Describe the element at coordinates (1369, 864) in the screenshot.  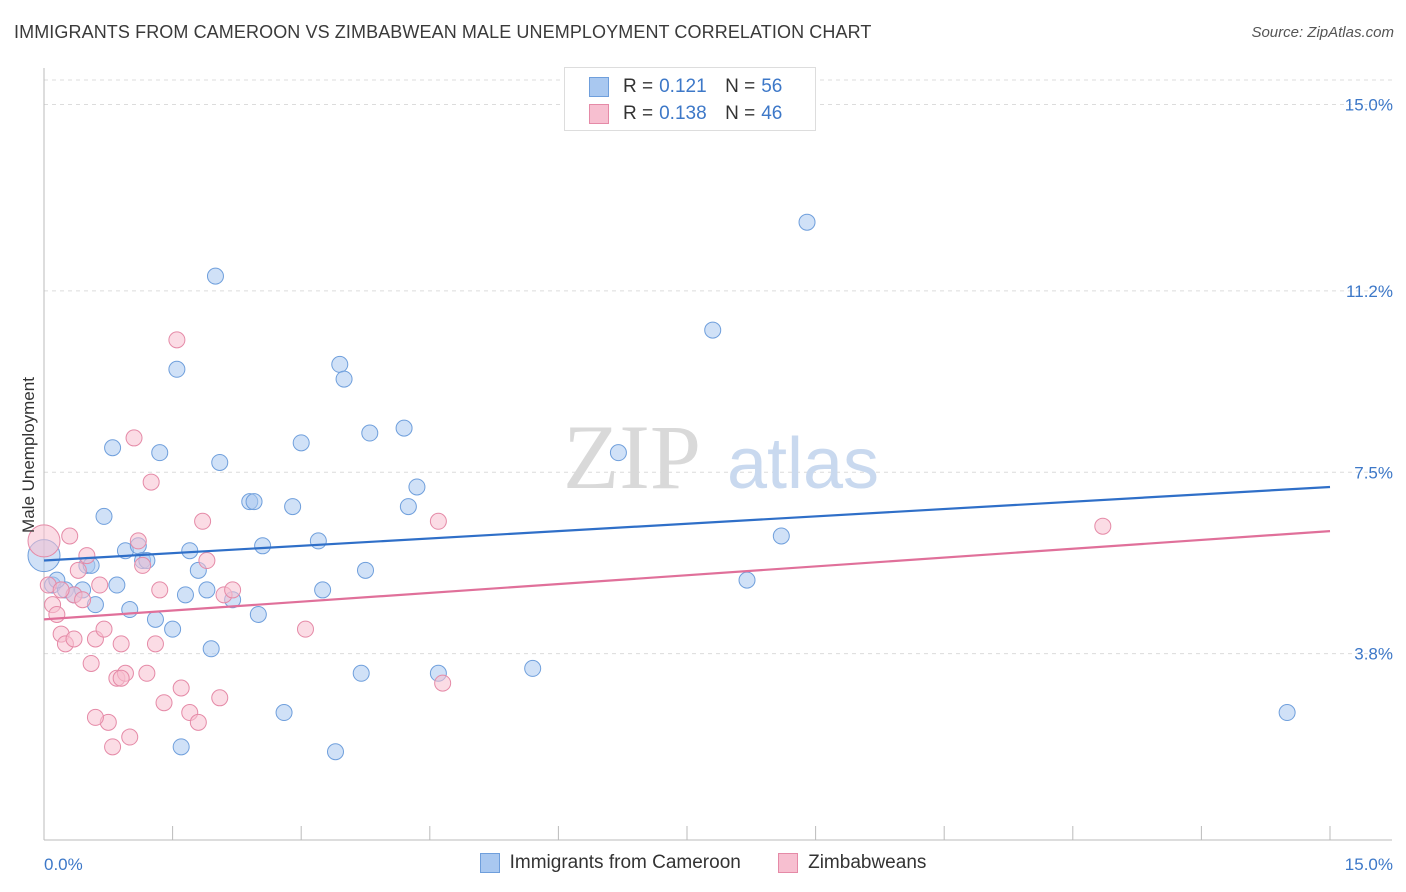
I see `x-tick-label: 15.0%` at that location.